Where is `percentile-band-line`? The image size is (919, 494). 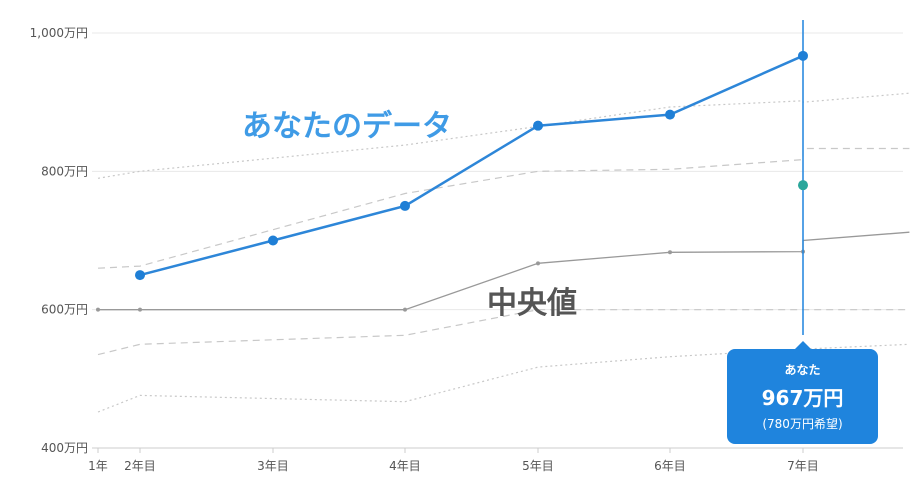 percentile-band-line is located at coordinates (503, 378).